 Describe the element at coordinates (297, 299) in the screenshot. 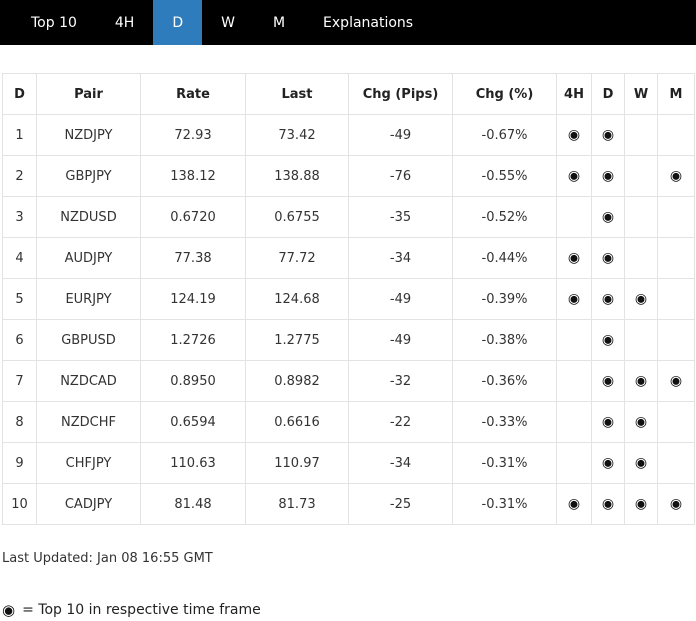

I see `last-cell: 124.68` at that location.